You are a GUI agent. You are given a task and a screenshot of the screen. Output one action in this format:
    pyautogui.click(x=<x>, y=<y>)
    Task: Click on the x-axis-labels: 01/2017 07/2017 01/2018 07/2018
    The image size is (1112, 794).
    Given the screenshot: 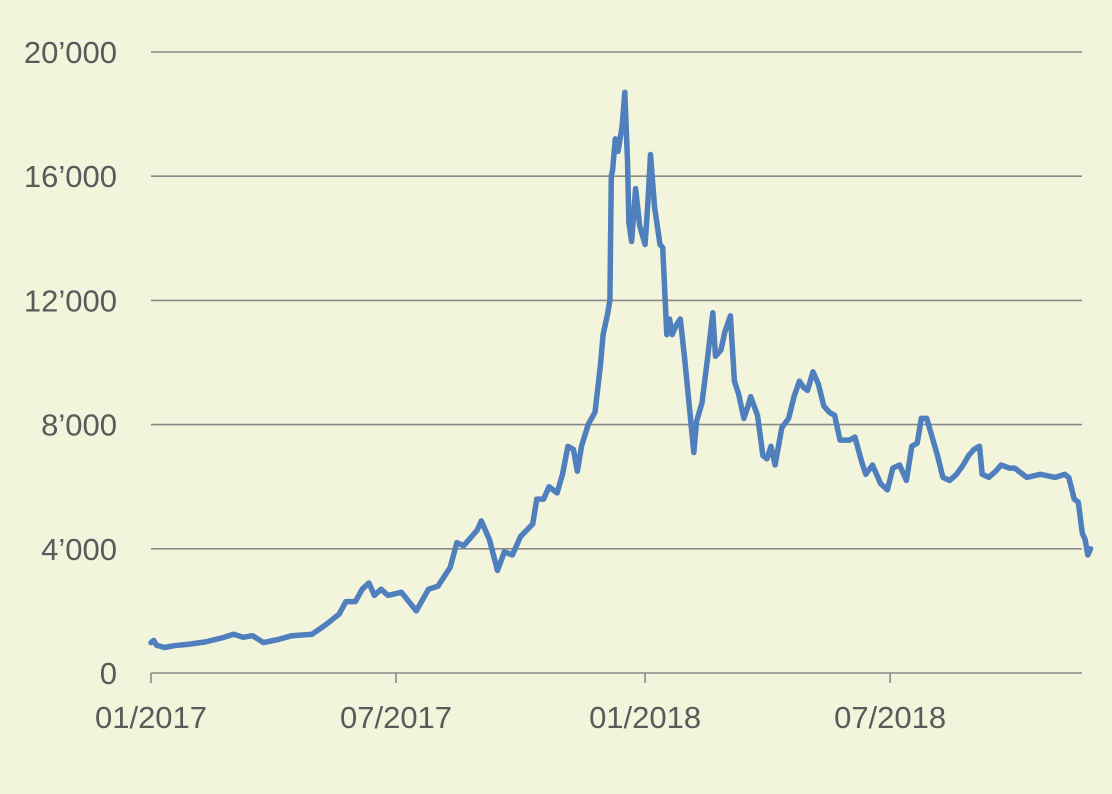 What is the action you would take?
    pyautogui.click(x=520, y=717)
    